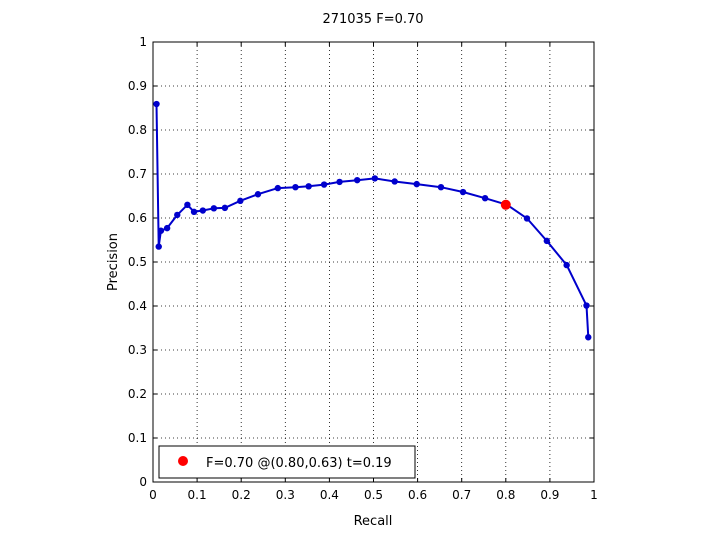 The image size is (720, 544). I want to click on y-tick-label: 0.1, so click(137, 438).